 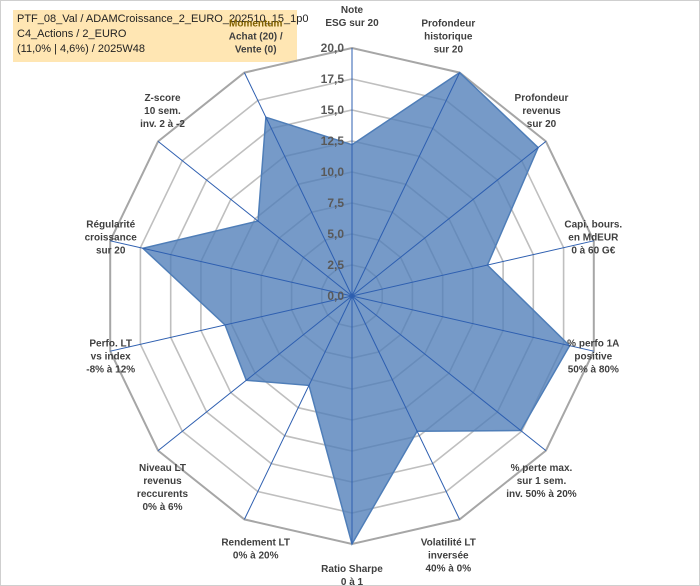 I want to click on r-tick-label: 20,0, so click(x=333, y=48).